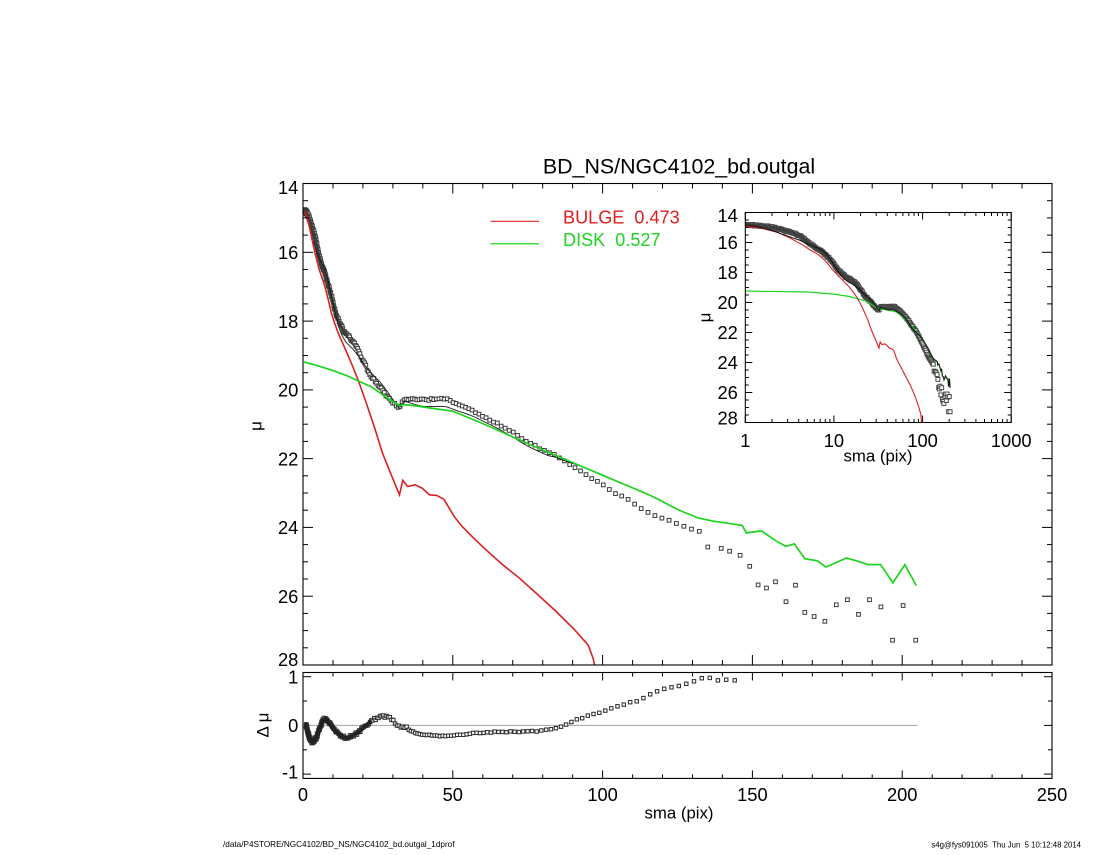 Image resolution: width=1100 pixels, height=855 pixels. What do you see at coordinates (752, 794) in the screenshot?
I see `svg-text: 150` at bounding box center [752, 794].